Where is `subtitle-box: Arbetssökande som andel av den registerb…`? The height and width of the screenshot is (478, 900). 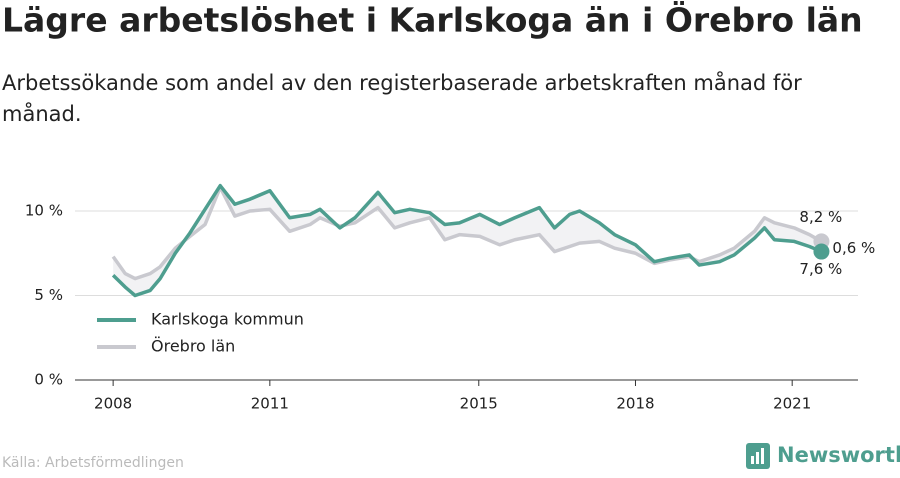
subtitle-box: Arbetssökande som andel av den registerb… is located at coordinates (402, 98).